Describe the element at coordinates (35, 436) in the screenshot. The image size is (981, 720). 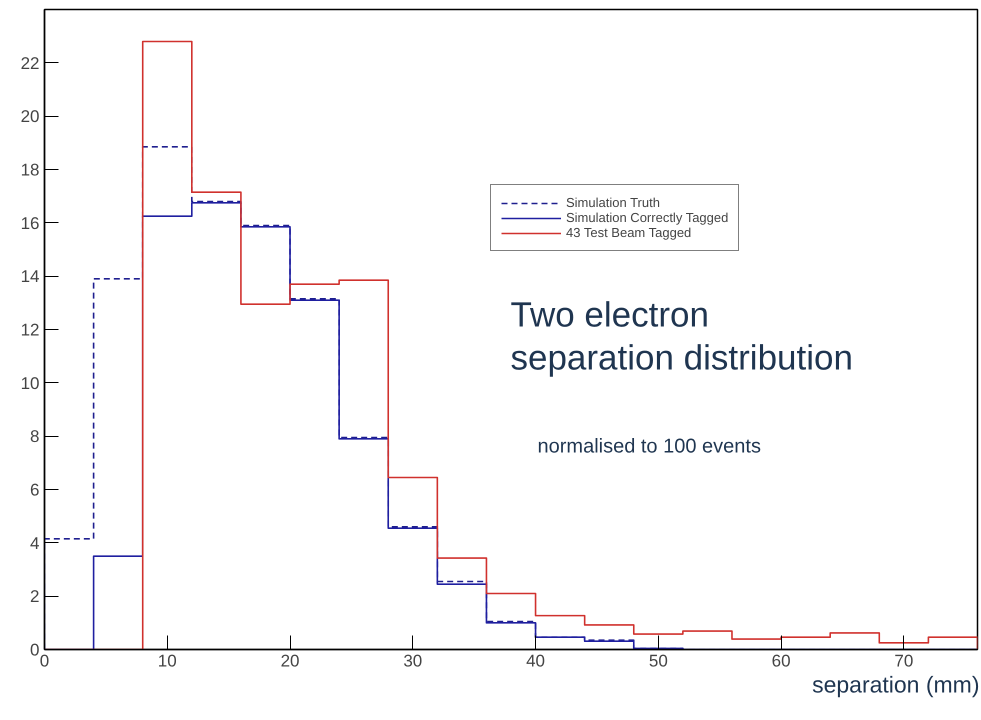
I see `y-tick-label: 8` at that location.